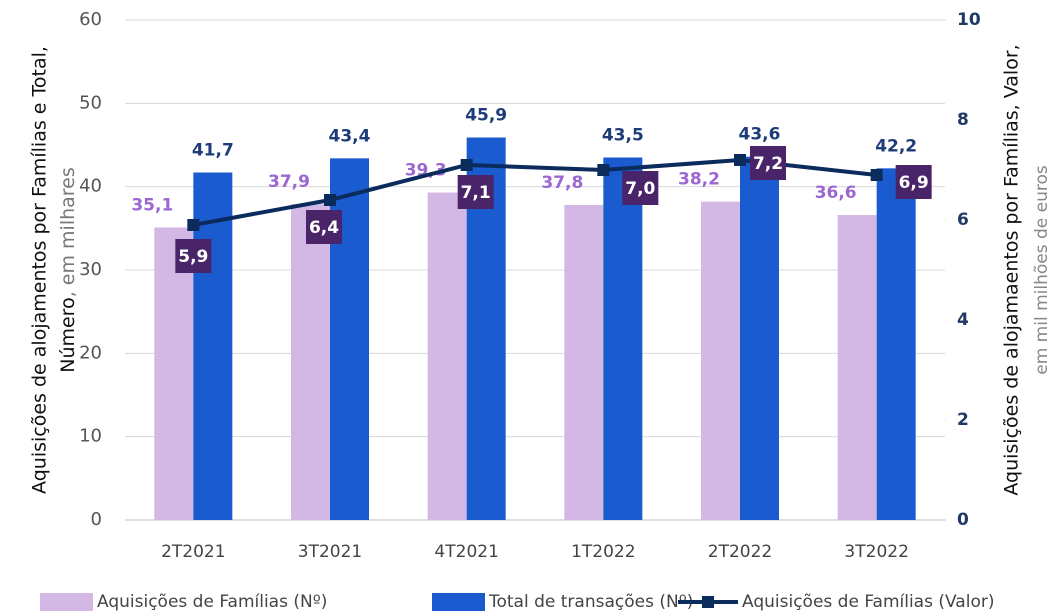  Describe the element at coordinates (289, 182) in the screenshot. I see `bar-value-label: 37,9` at that location.